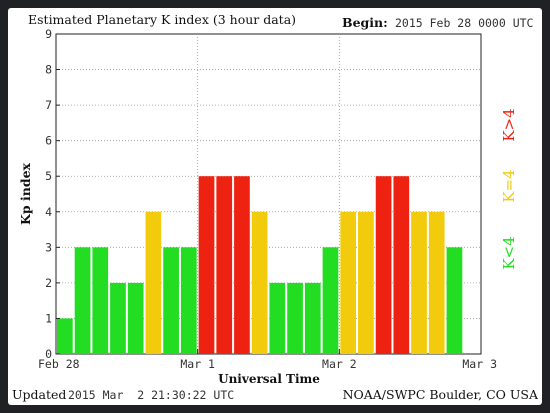 The image size is (550, 413). I want to click on y-tick-label: 3, so click(48, 247).